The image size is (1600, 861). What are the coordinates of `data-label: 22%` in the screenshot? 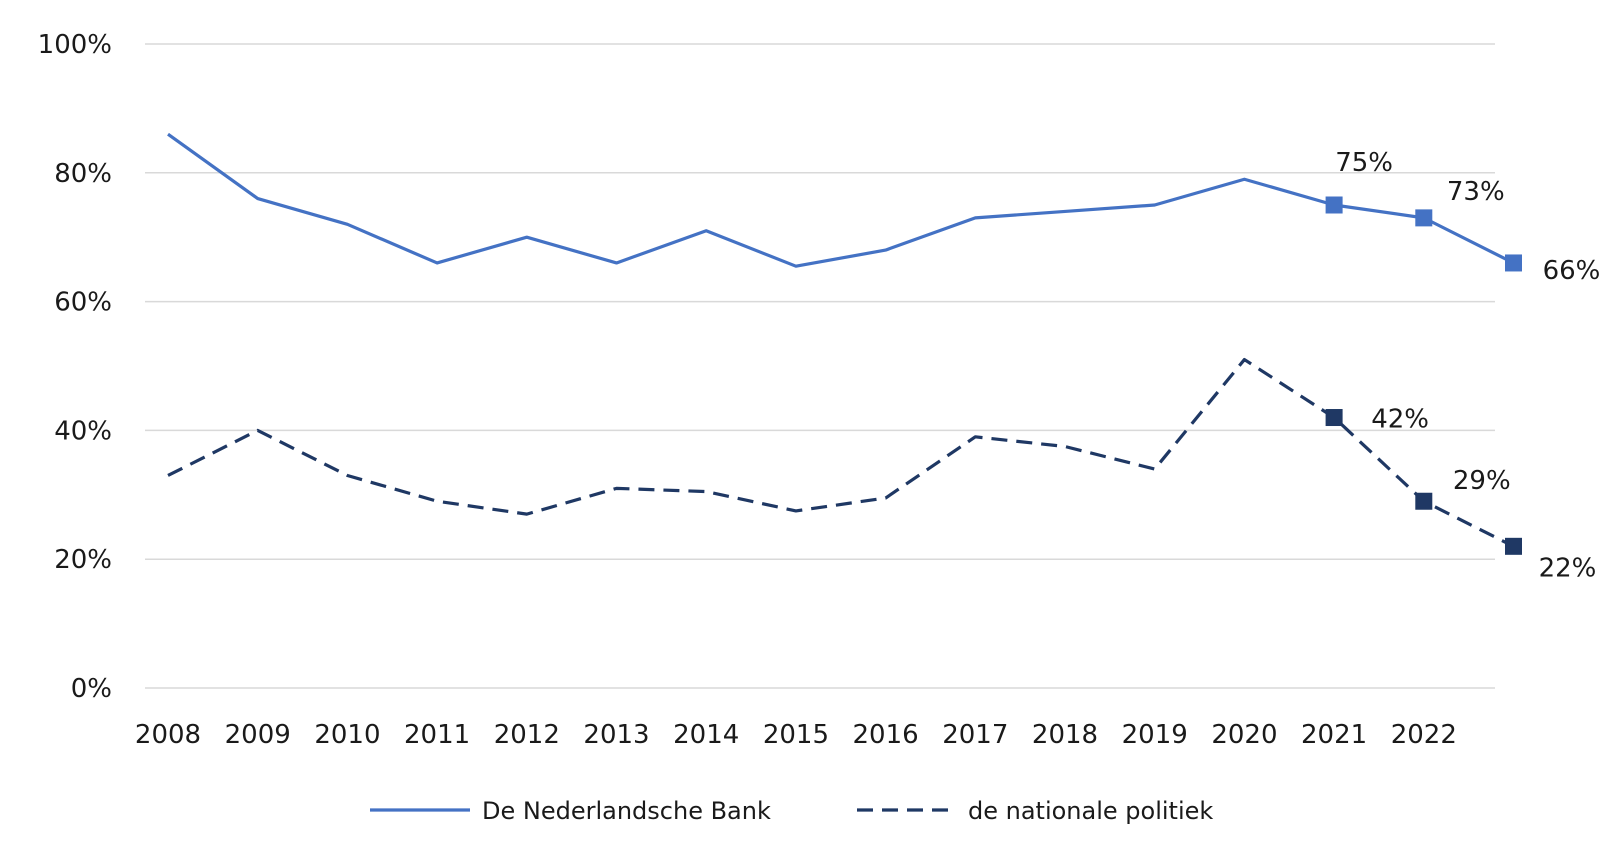 It's located at (1568, 568).